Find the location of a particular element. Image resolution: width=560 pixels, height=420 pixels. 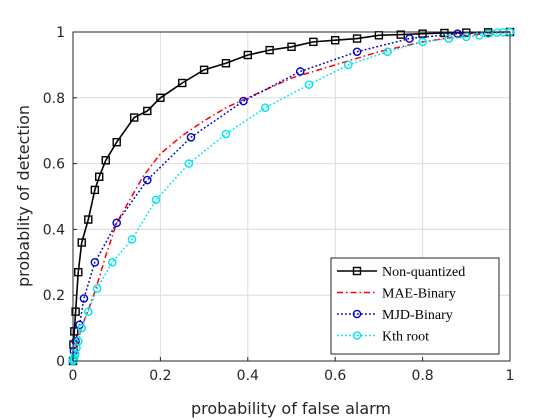

y-tick-label: 0.4 is located at coordinates (54, 230).